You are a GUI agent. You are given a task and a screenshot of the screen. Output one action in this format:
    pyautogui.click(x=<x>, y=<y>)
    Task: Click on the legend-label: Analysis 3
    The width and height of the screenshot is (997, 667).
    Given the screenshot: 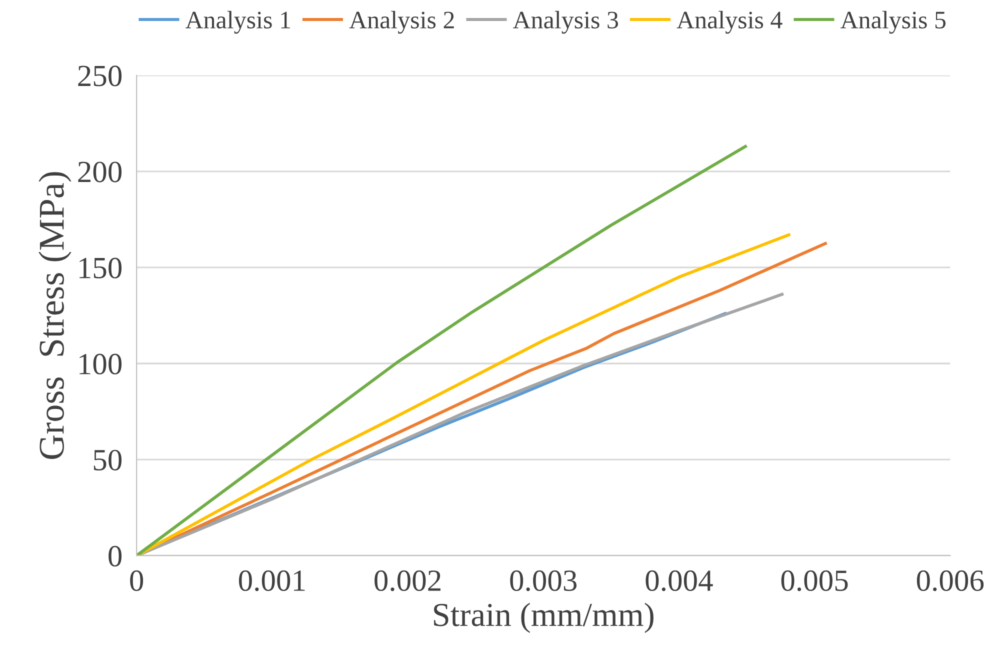 What is the action you would take?
    pyautogui.click(x=565, y=22)
    